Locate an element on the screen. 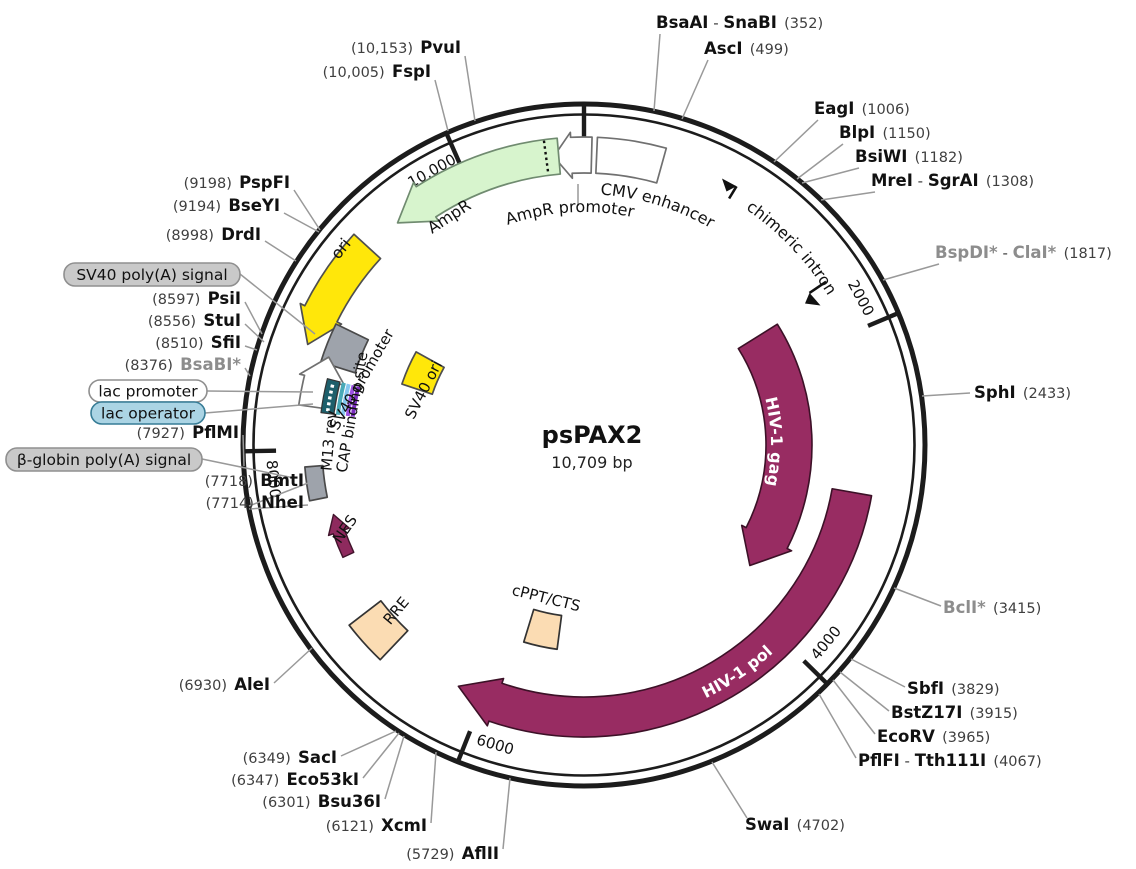  leader-bsiwi is located at coordinates (830, 175).